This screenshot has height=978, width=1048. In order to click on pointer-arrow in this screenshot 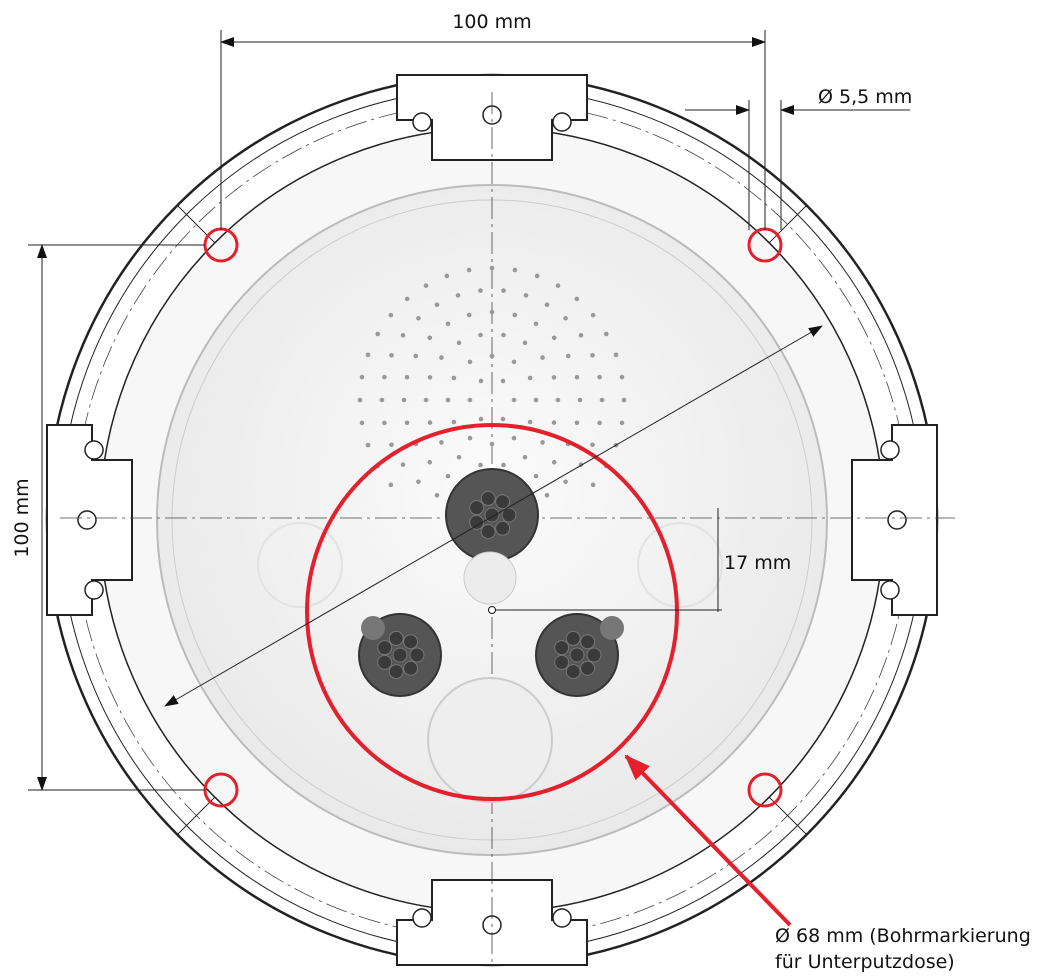, I will do `click(708, 840)`.